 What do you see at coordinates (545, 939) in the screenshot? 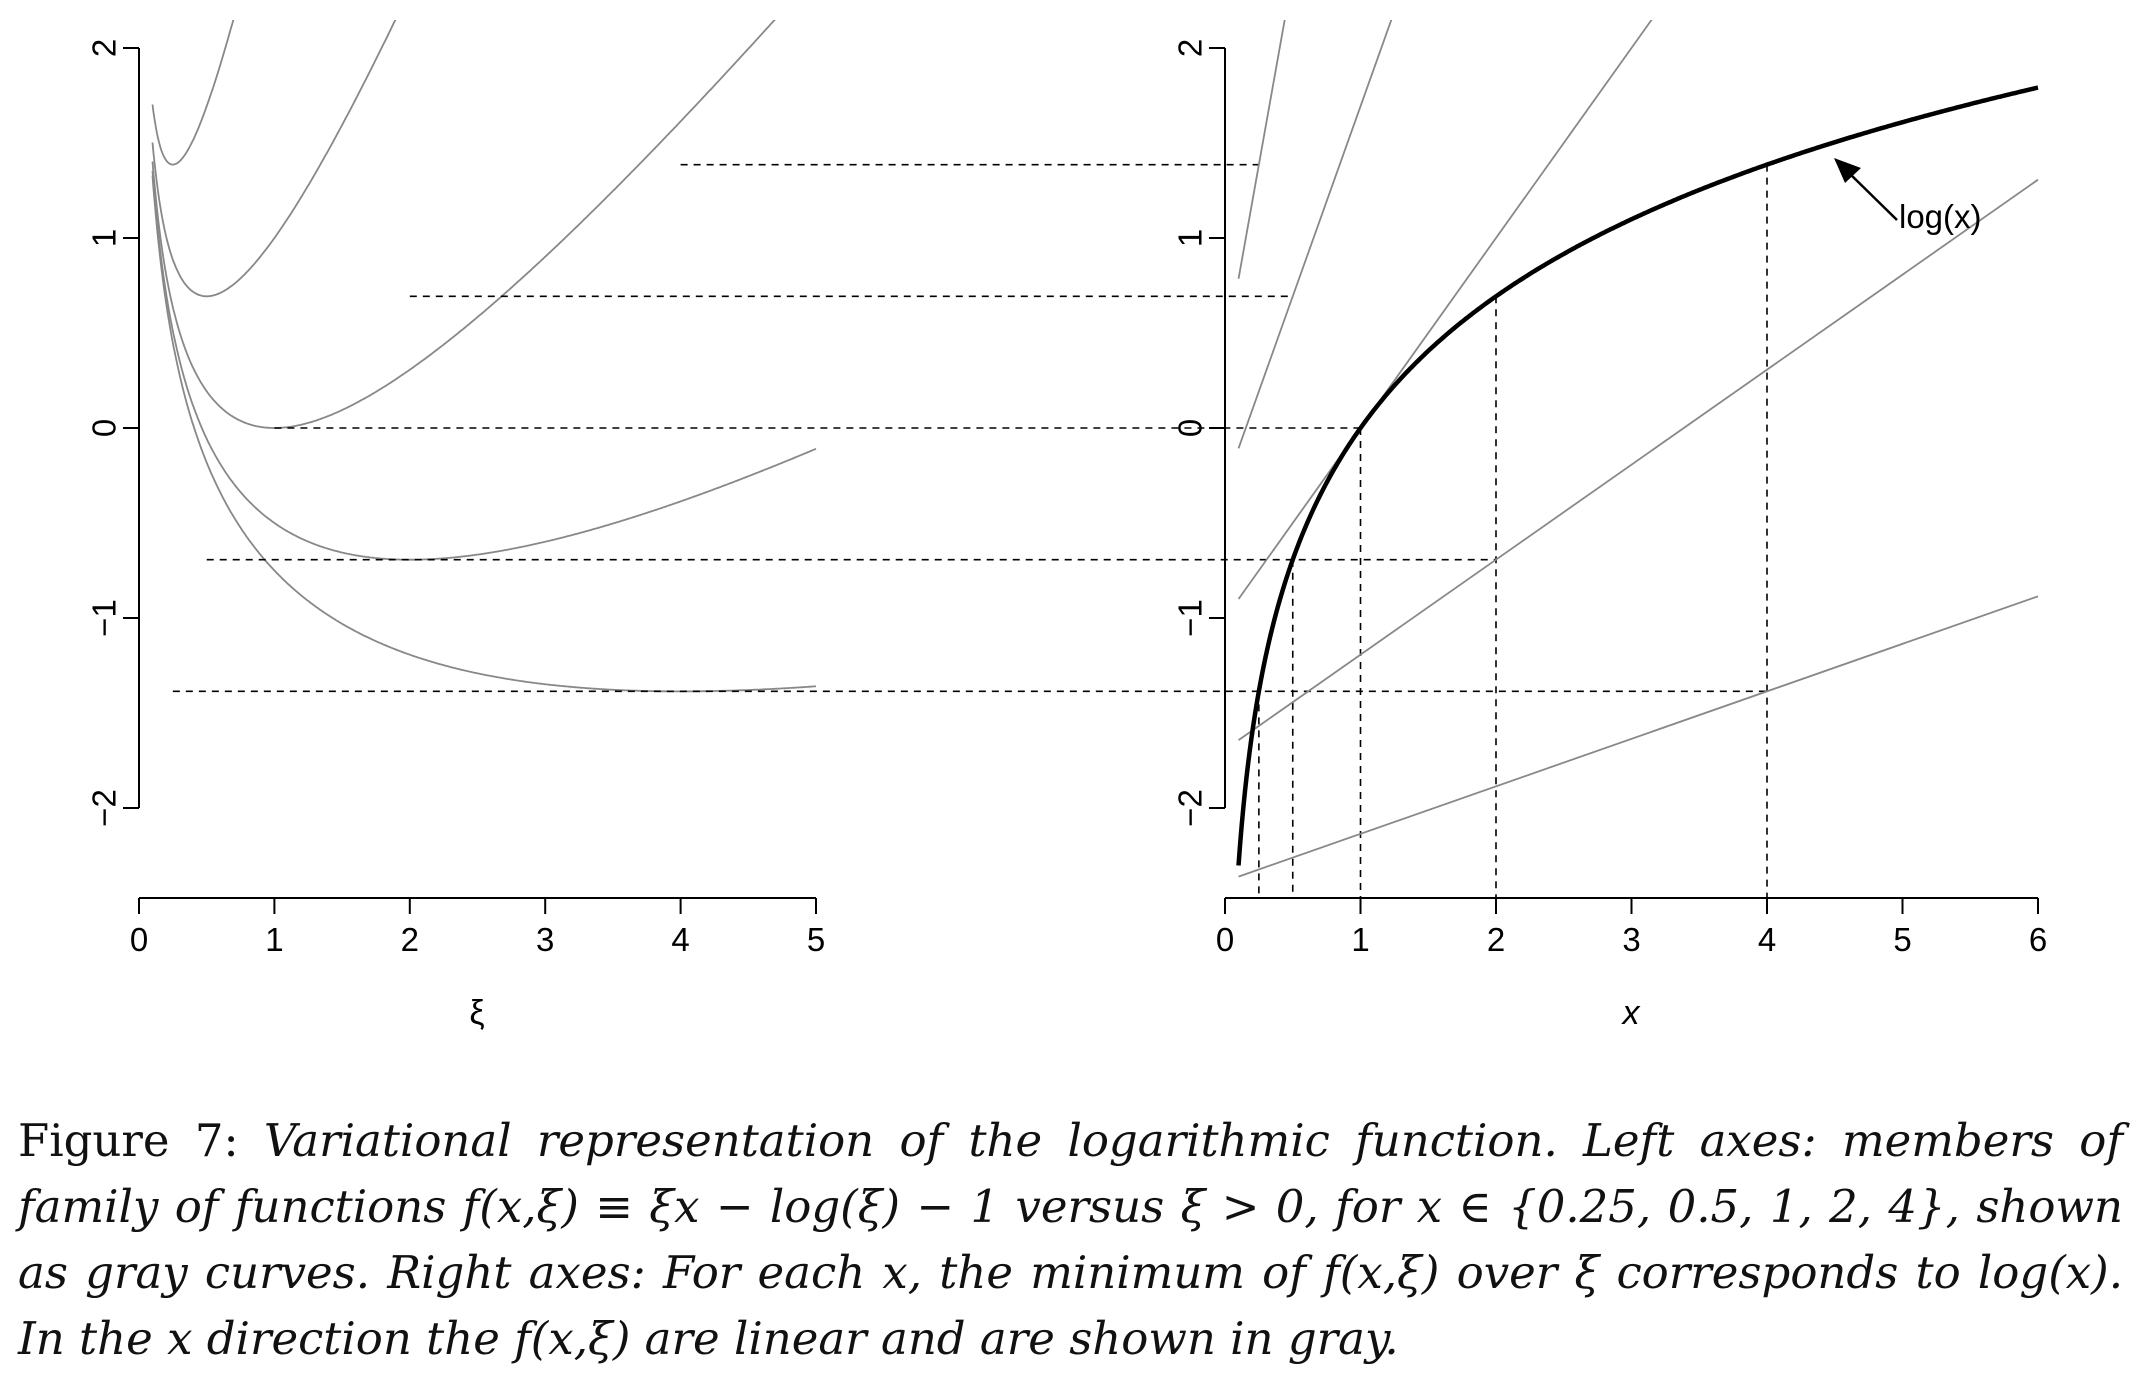
I see `left-x-tick-label: 3` at bounding box center [545, 939].